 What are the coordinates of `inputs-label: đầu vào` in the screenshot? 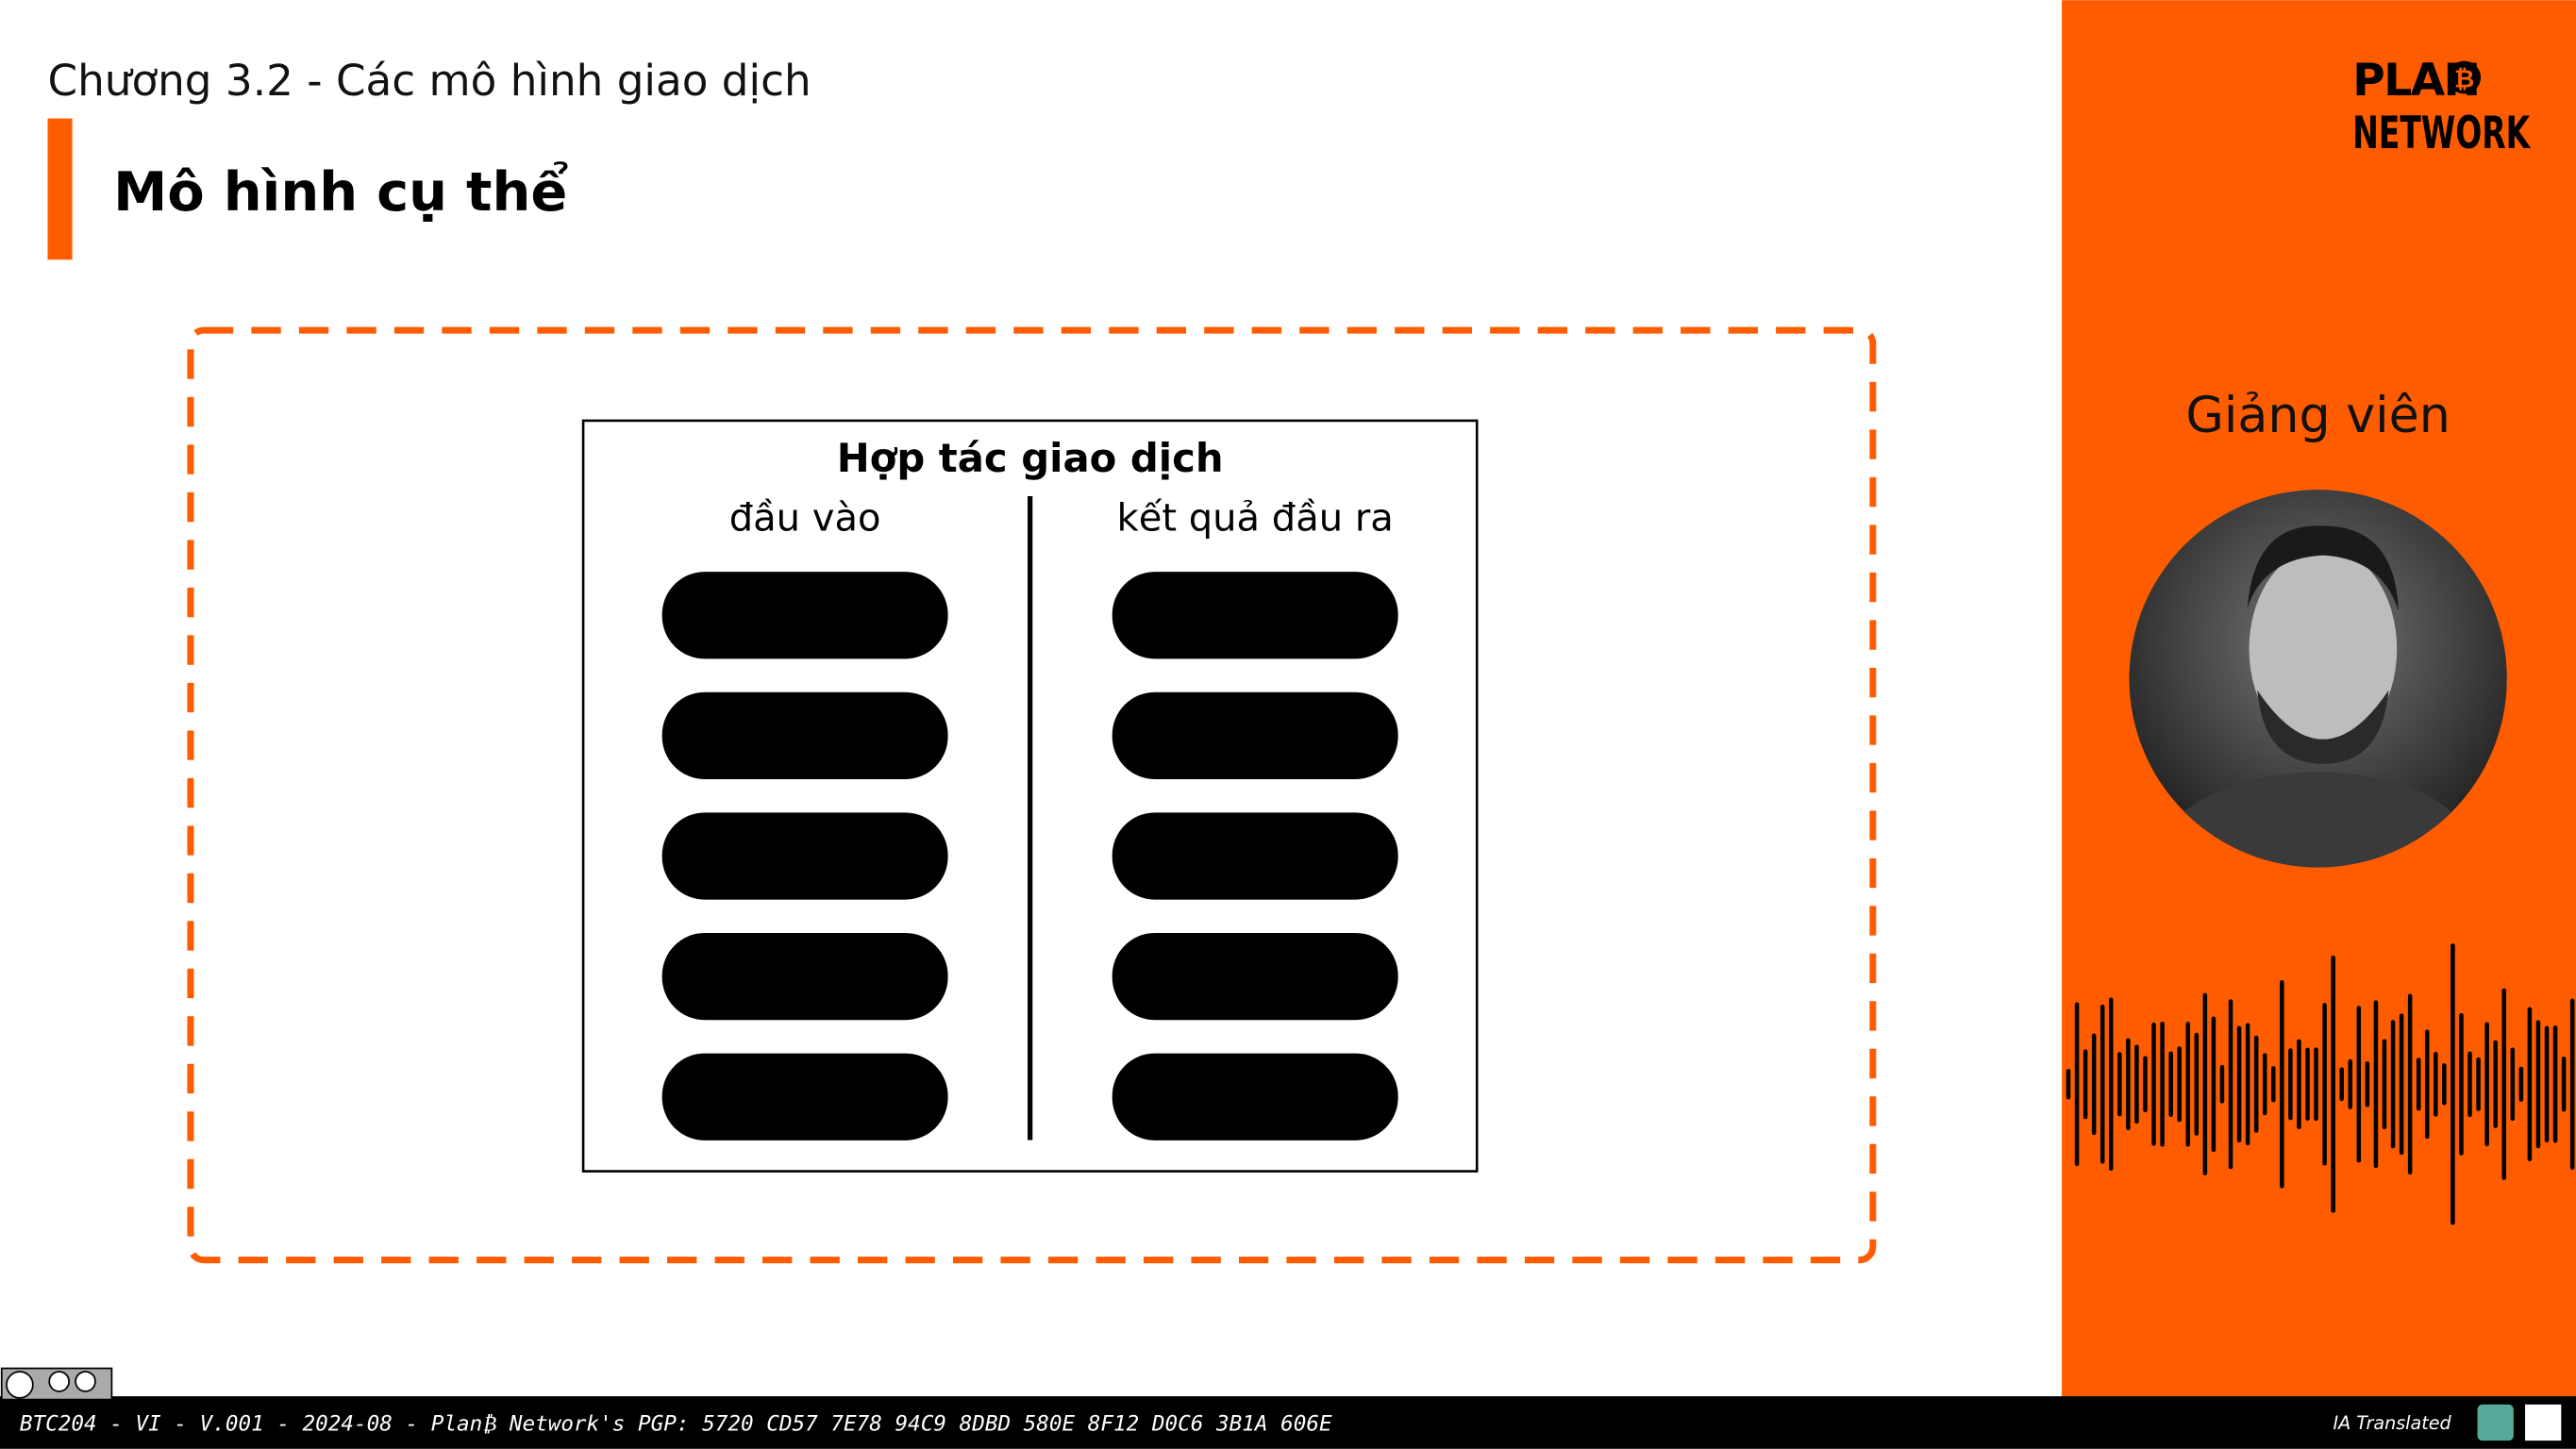 It's located at (805, 519).